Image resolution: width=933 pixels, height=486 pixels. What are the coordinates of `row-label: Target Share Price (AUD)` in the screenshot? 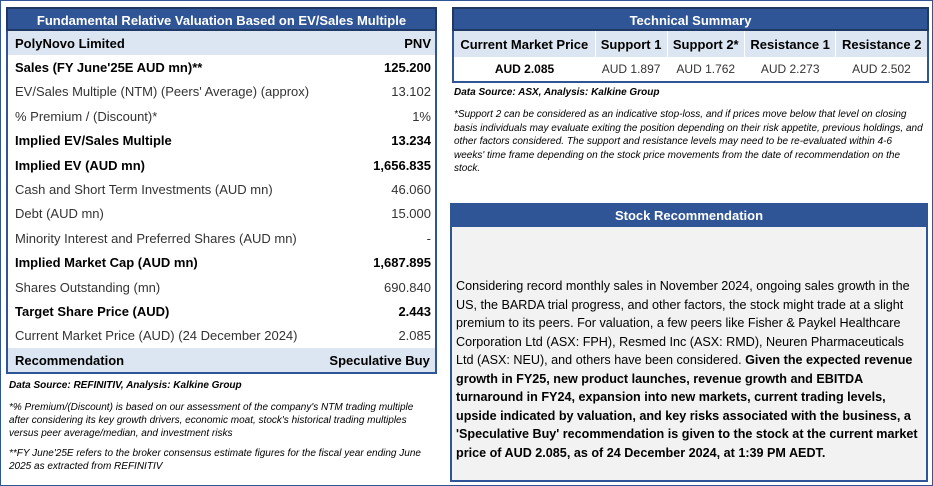 It's located at (92, 311).